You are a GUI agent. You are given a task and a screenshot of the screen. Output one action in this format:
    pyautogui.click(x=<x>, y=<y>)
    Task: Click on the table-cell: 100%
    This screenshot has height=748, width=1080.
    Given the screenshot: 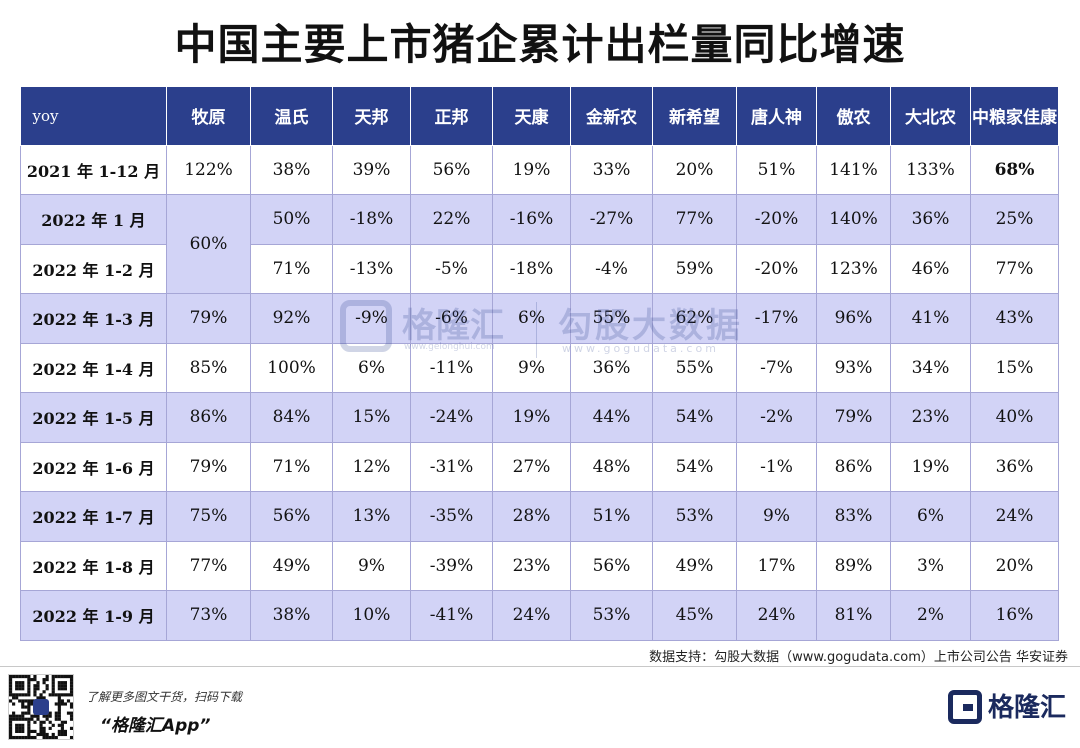 What is the action you would take?
    pyautogui.click(x=291, y=367)
    